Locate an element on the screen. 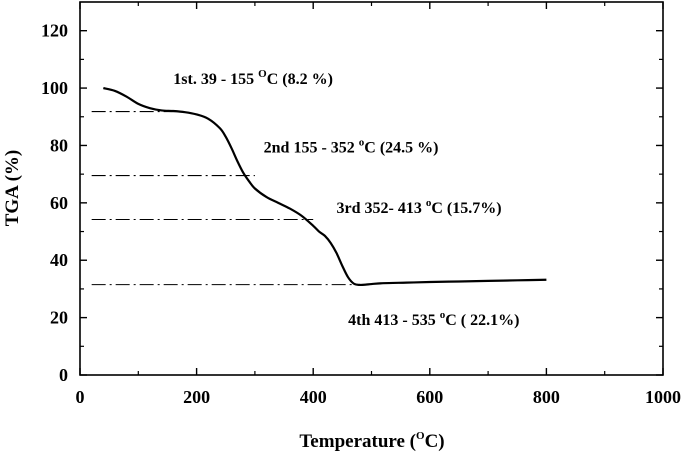  annotation-1: 1st. 39 - 155 OC (8.2 %) is located at coordinates (253, 78).